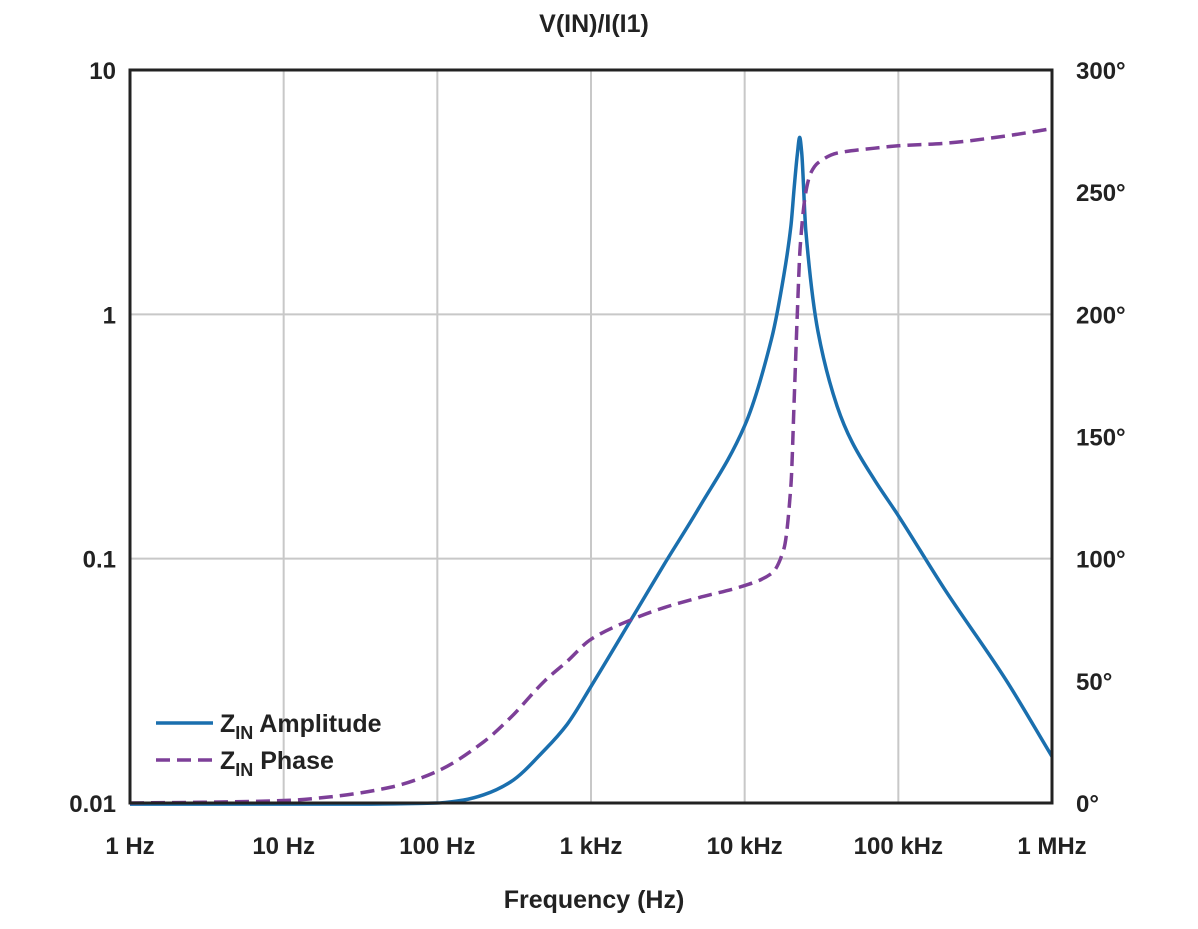 The height and width of the screenshot is (929, 1198). What do you see at coordinates (109, 315) in the screenshot?
I see `y-left-tick-label: 1` at bounding box center [109, 315].